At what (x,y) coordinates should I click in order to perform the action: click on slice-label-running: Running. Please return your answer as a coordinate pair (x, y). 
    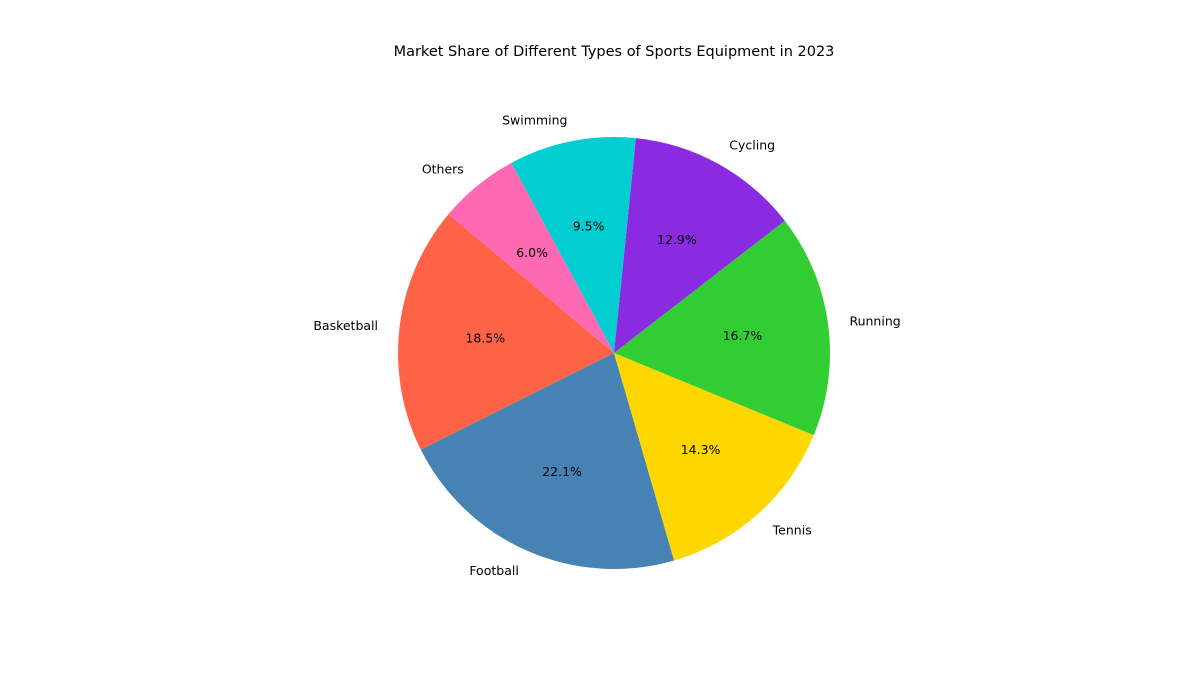
    Looking at the image, I should click on (874, 321).